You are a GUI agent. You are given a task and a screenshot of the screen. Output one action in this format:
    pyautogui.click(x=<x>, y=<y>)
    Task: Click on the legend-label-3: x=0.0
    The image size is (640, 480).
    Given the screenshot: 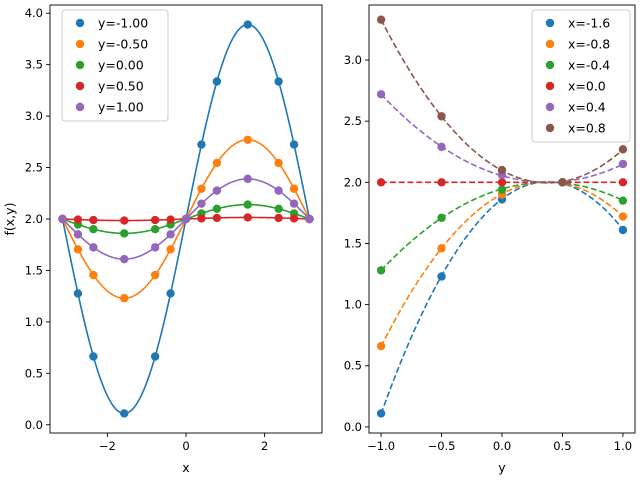 What is the action you would take?
    pyautogui.click(x=587, y=86)
    